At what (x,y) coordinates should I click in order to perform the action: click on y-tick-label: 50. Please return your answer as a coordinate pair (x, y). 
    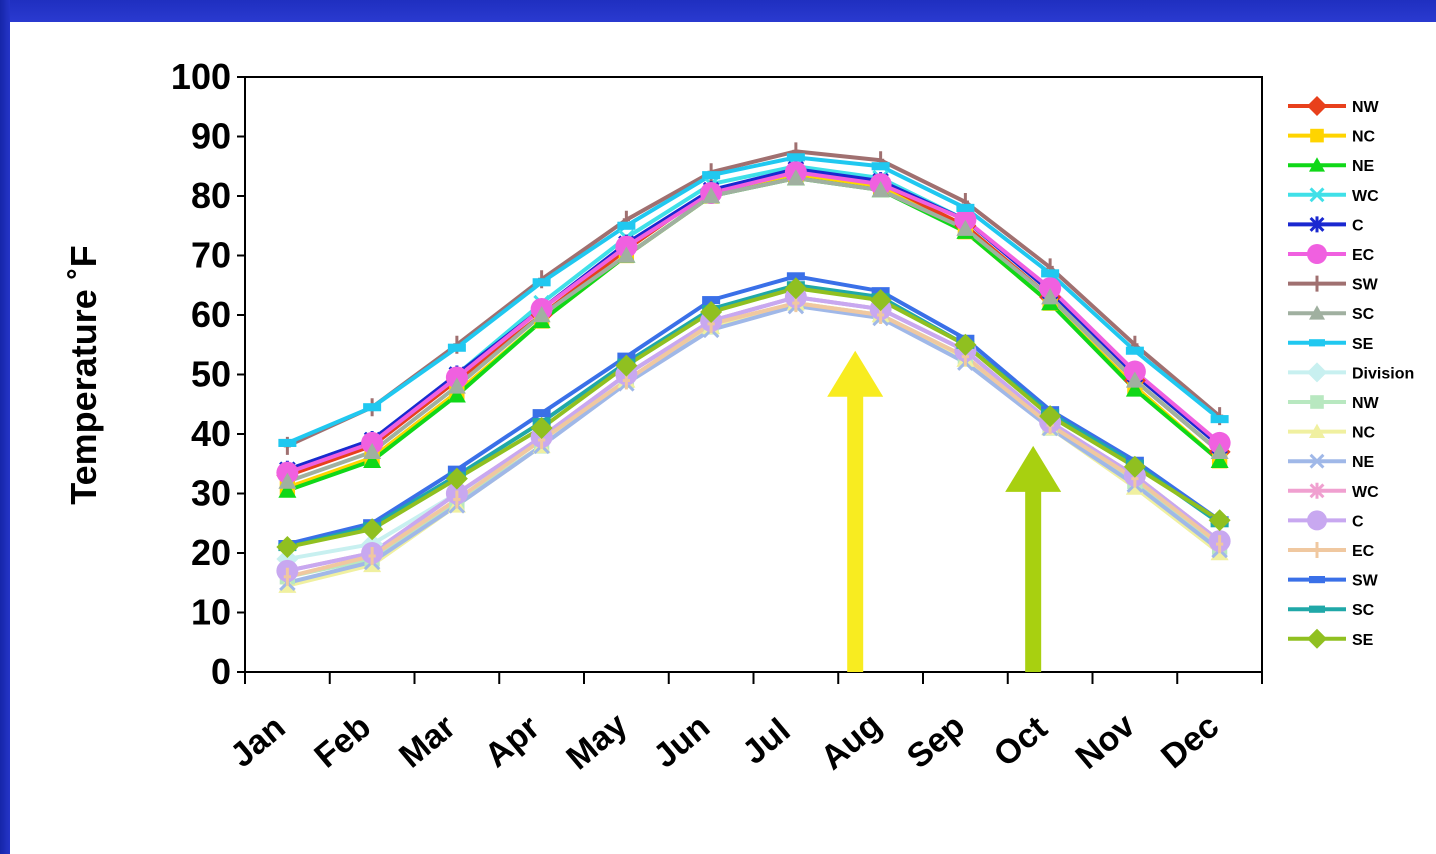
    Looking at the image, I should click on (211, 374).